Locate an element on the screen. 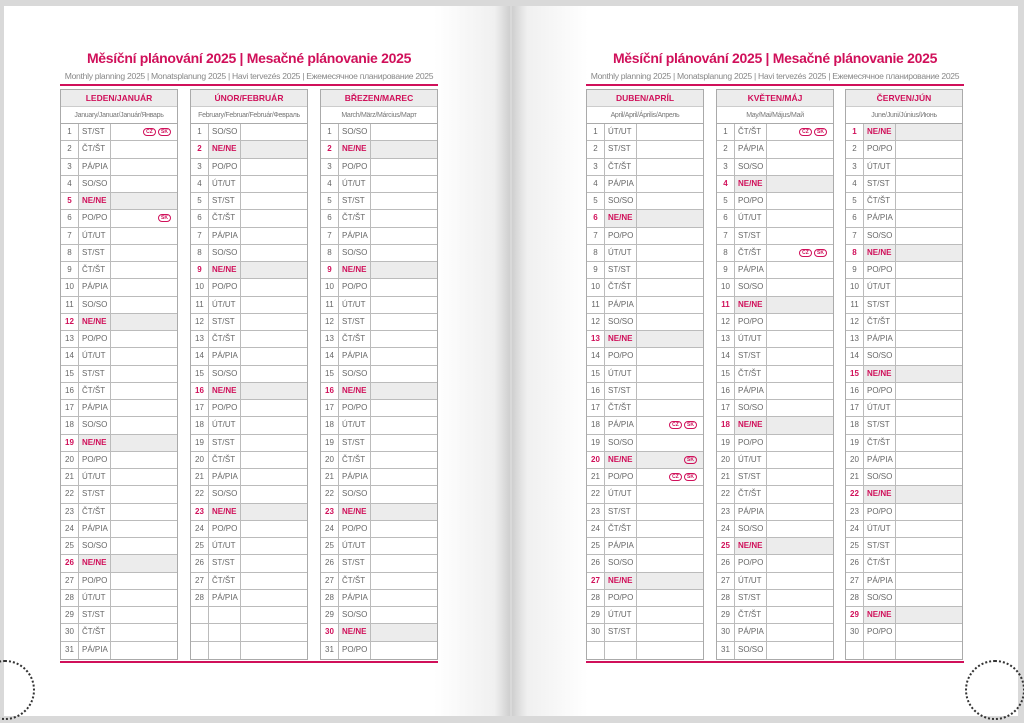  day-row: 17 PO/PO is located at coordinates (379, 409).